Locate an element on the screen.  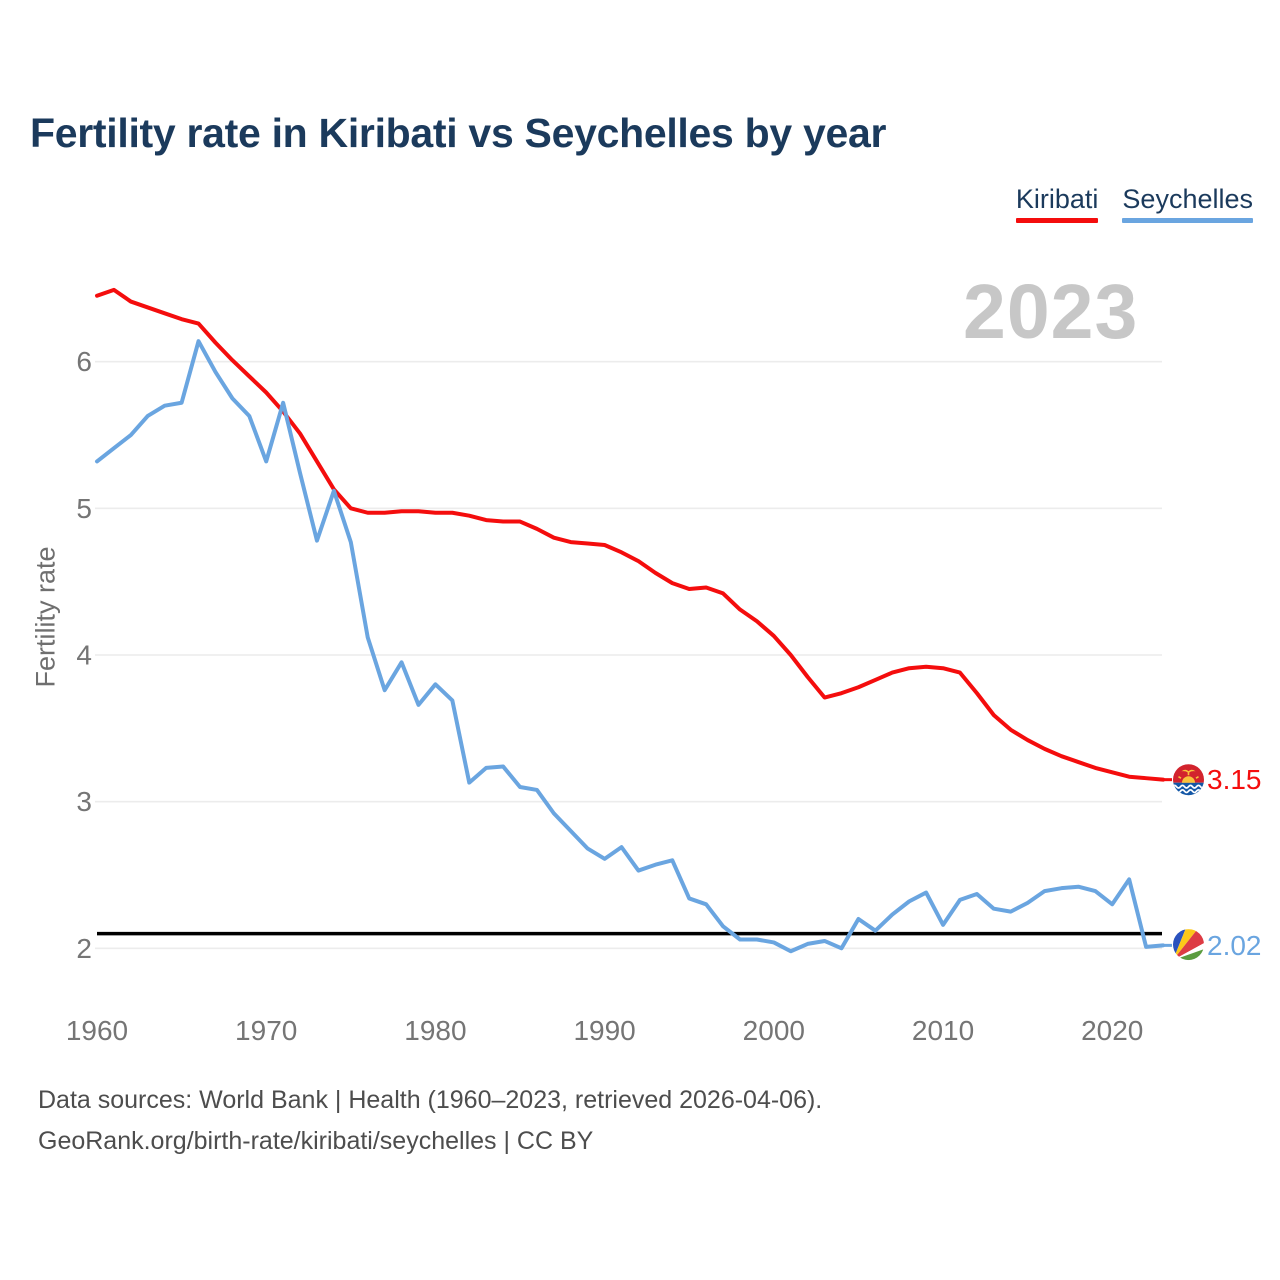
legend: Kiribati Seychelles is located at coordinates (1134, 203).